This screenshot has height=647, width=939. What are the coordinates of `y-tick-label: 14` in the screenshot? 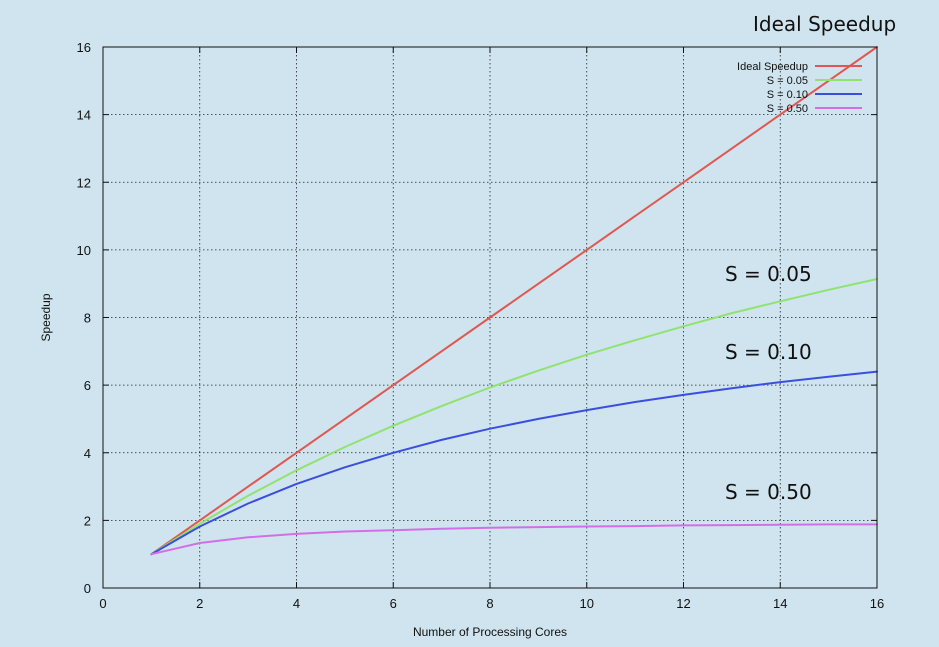 It's located at (84, 115).